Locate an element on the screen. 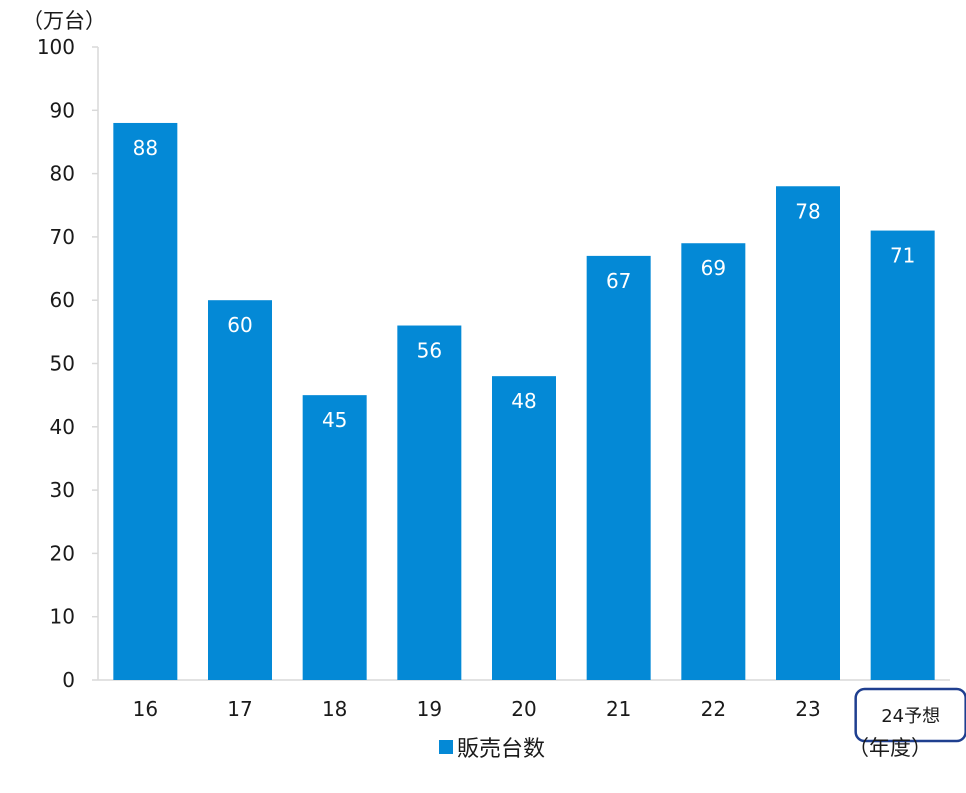 The image size is (966, 793). y-tick-label: 20 is located at coordinates (62, 553).